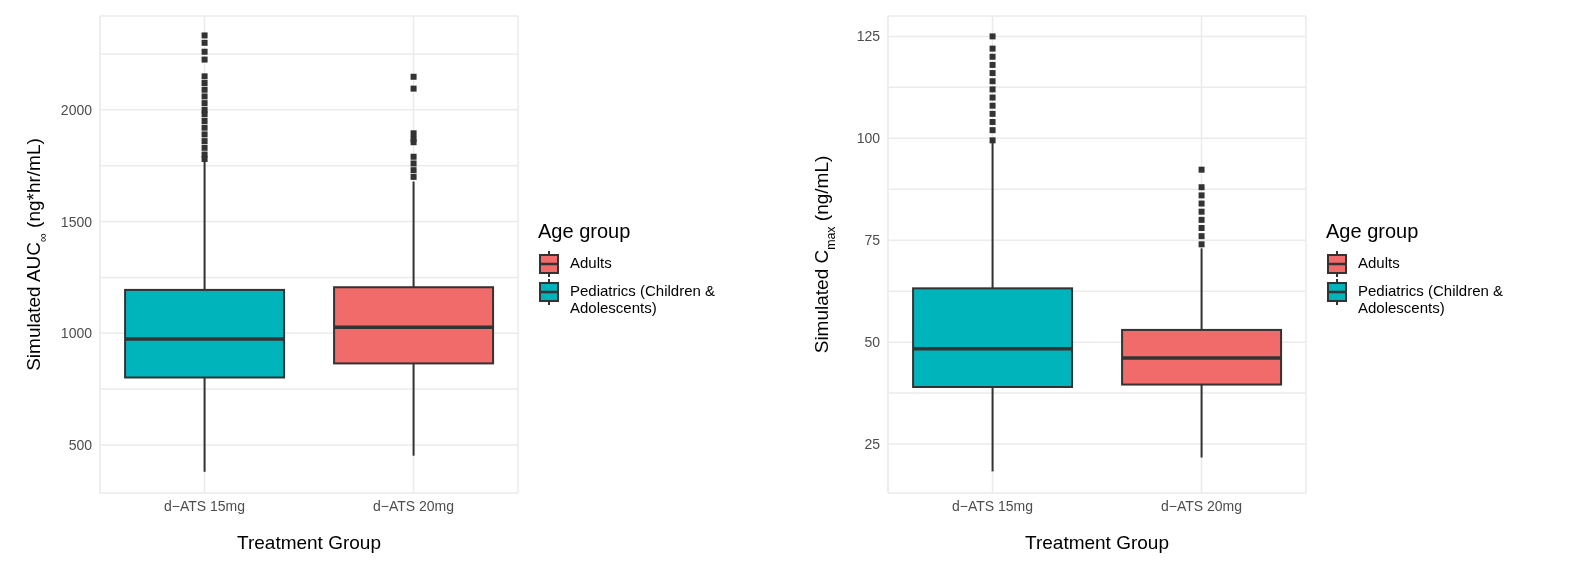 The height and width of the screenshot is (563, 1593). Describe the element at coordinates (868, 36) in the screenshot. I see `y-tick-label: 125` at that location.